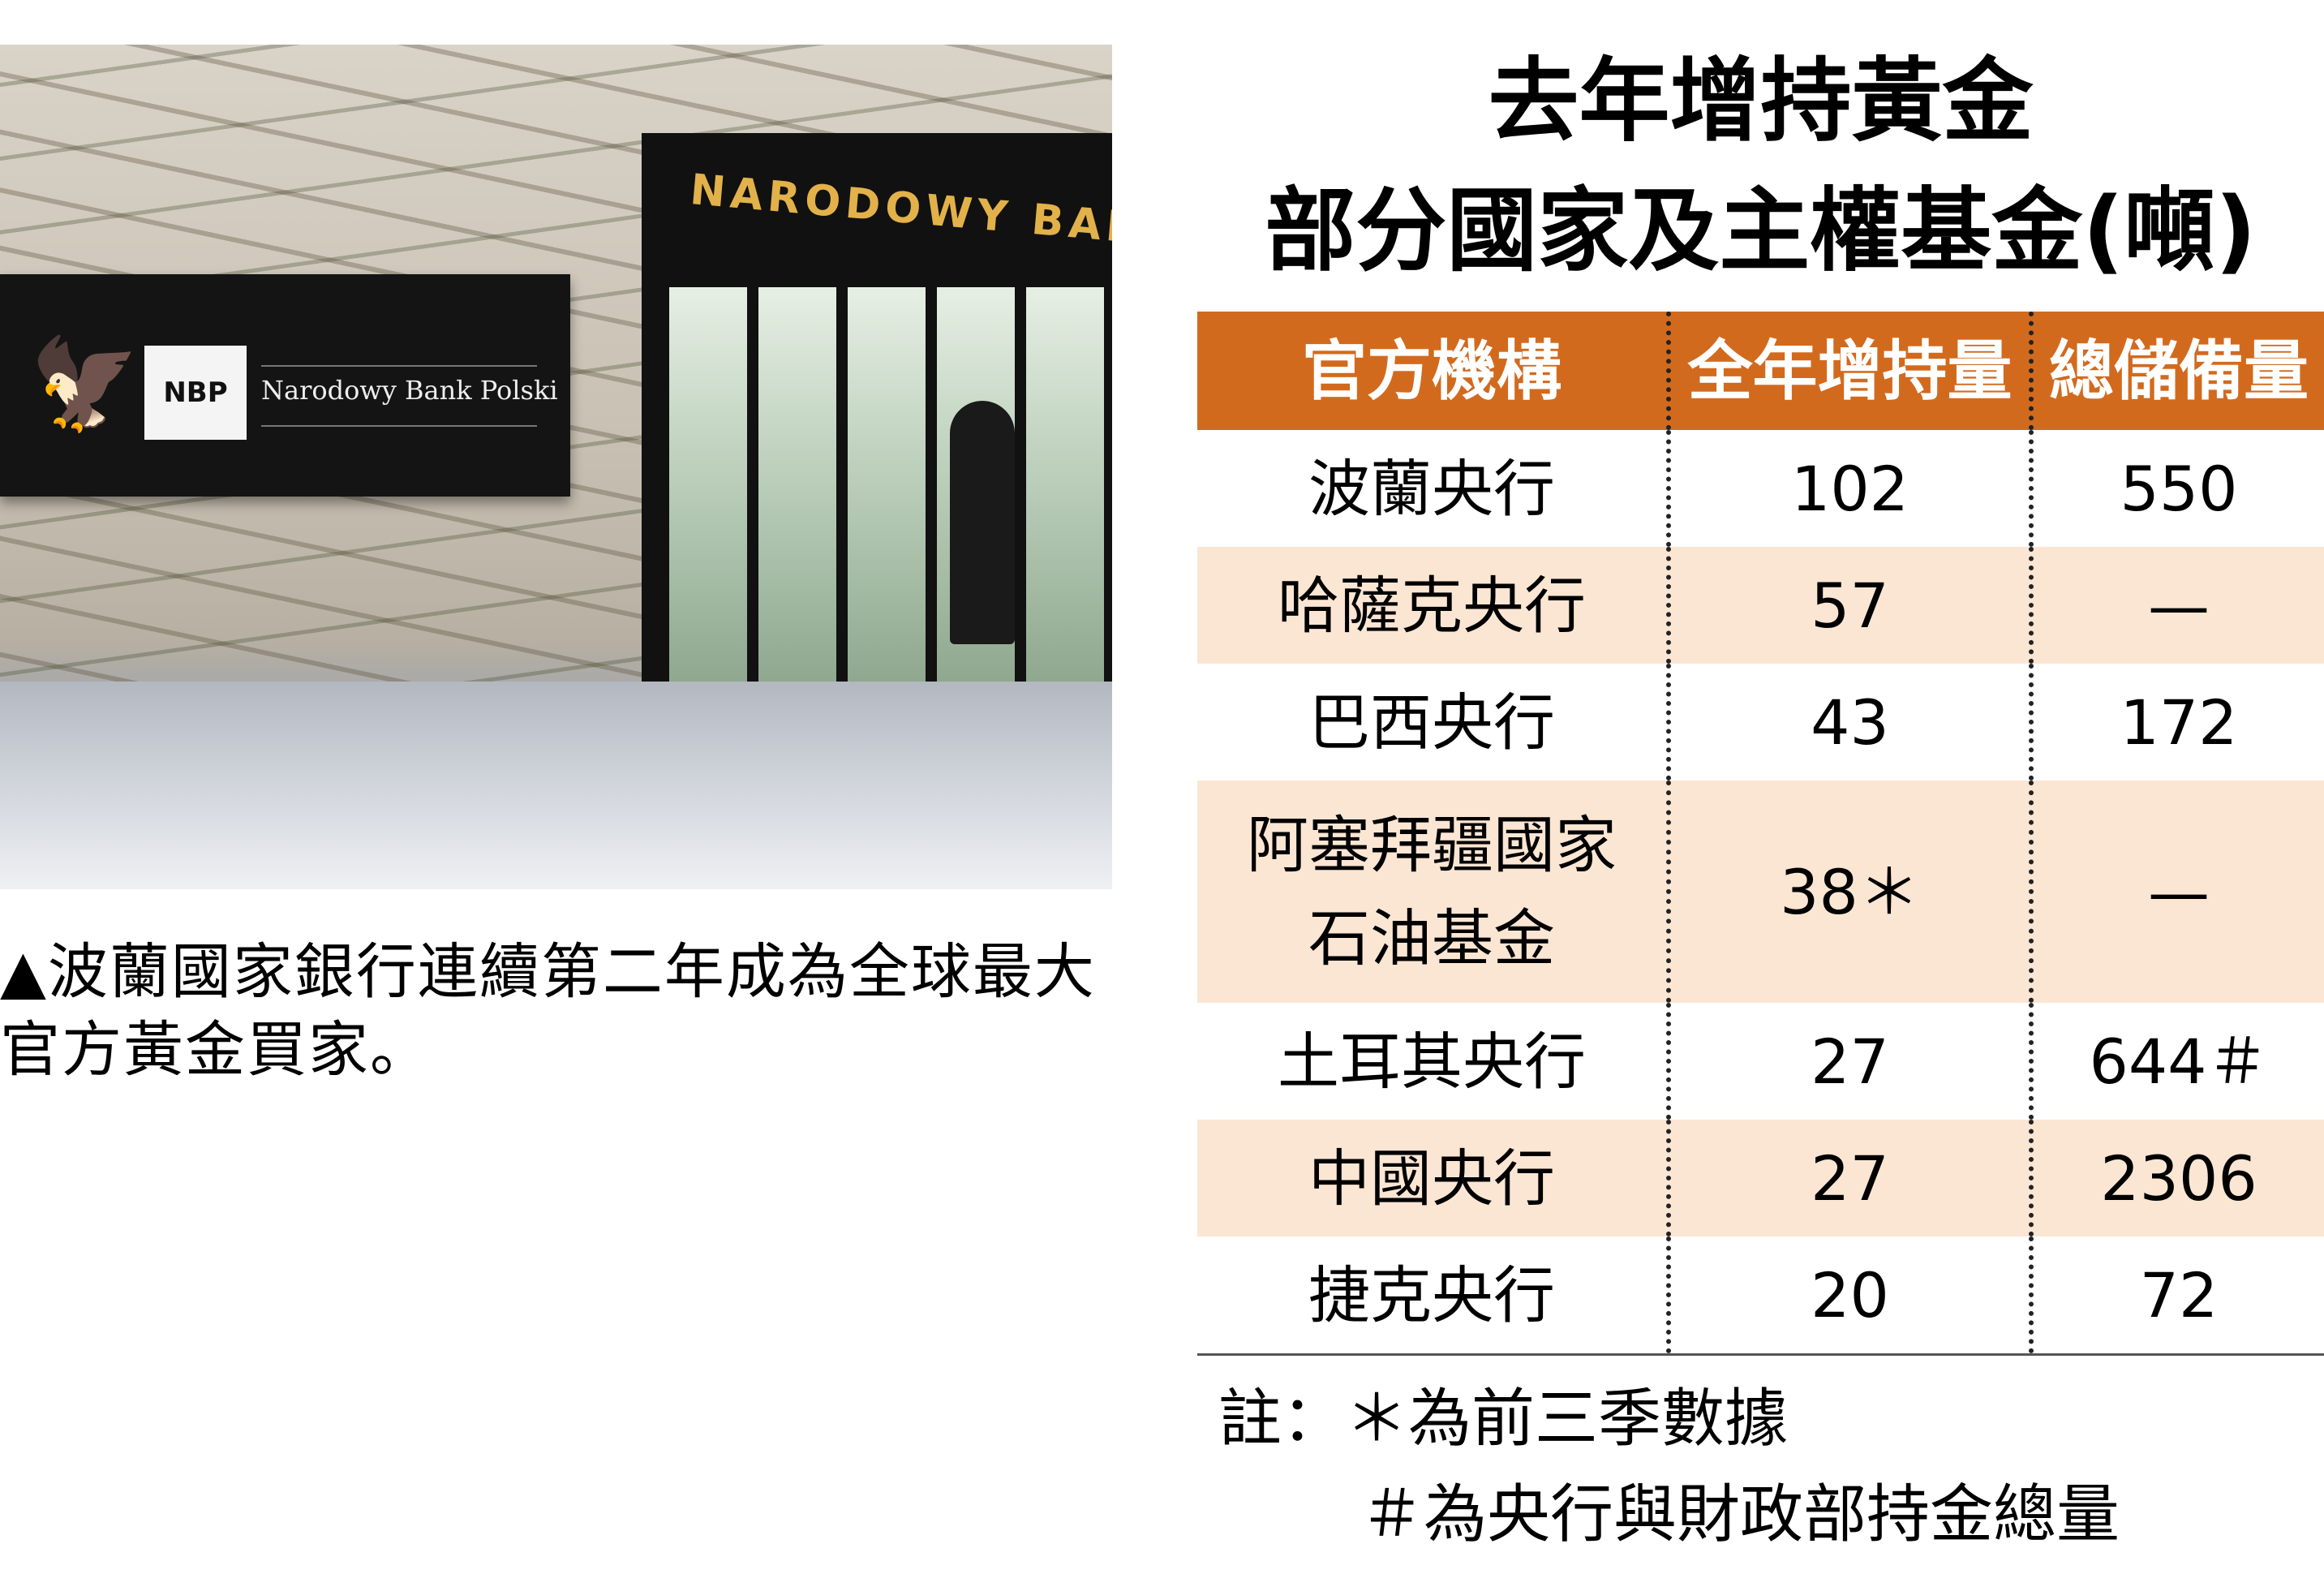 The image size is (2324, 1574). Describe the element at coordinates (1431, 488) in the screenshot. I see `institution-cell: 波蘭央行` at that location.